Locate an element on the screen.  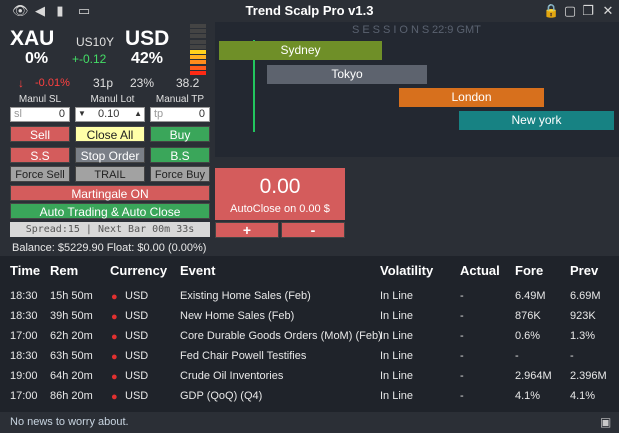
session-tokyo: Tokyo is located at coordinates (347, 74).